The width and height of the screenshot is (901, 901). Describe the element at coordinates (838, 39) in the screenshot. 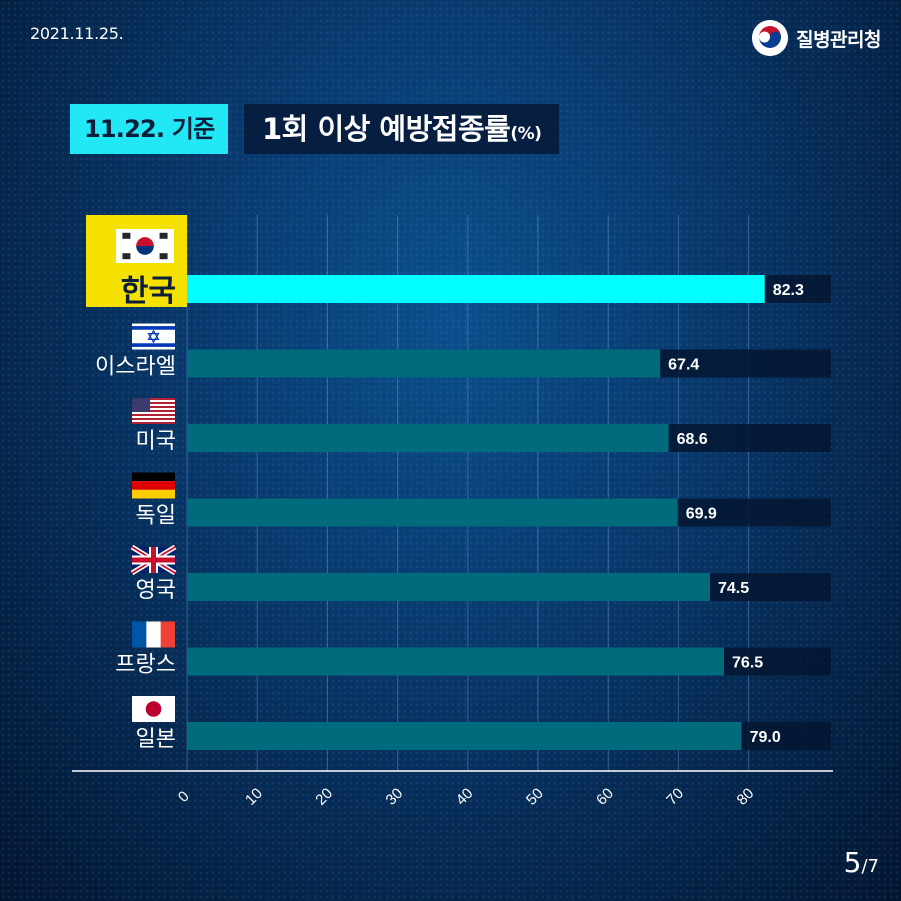

I see `org-name: 질병관리청` at that location.